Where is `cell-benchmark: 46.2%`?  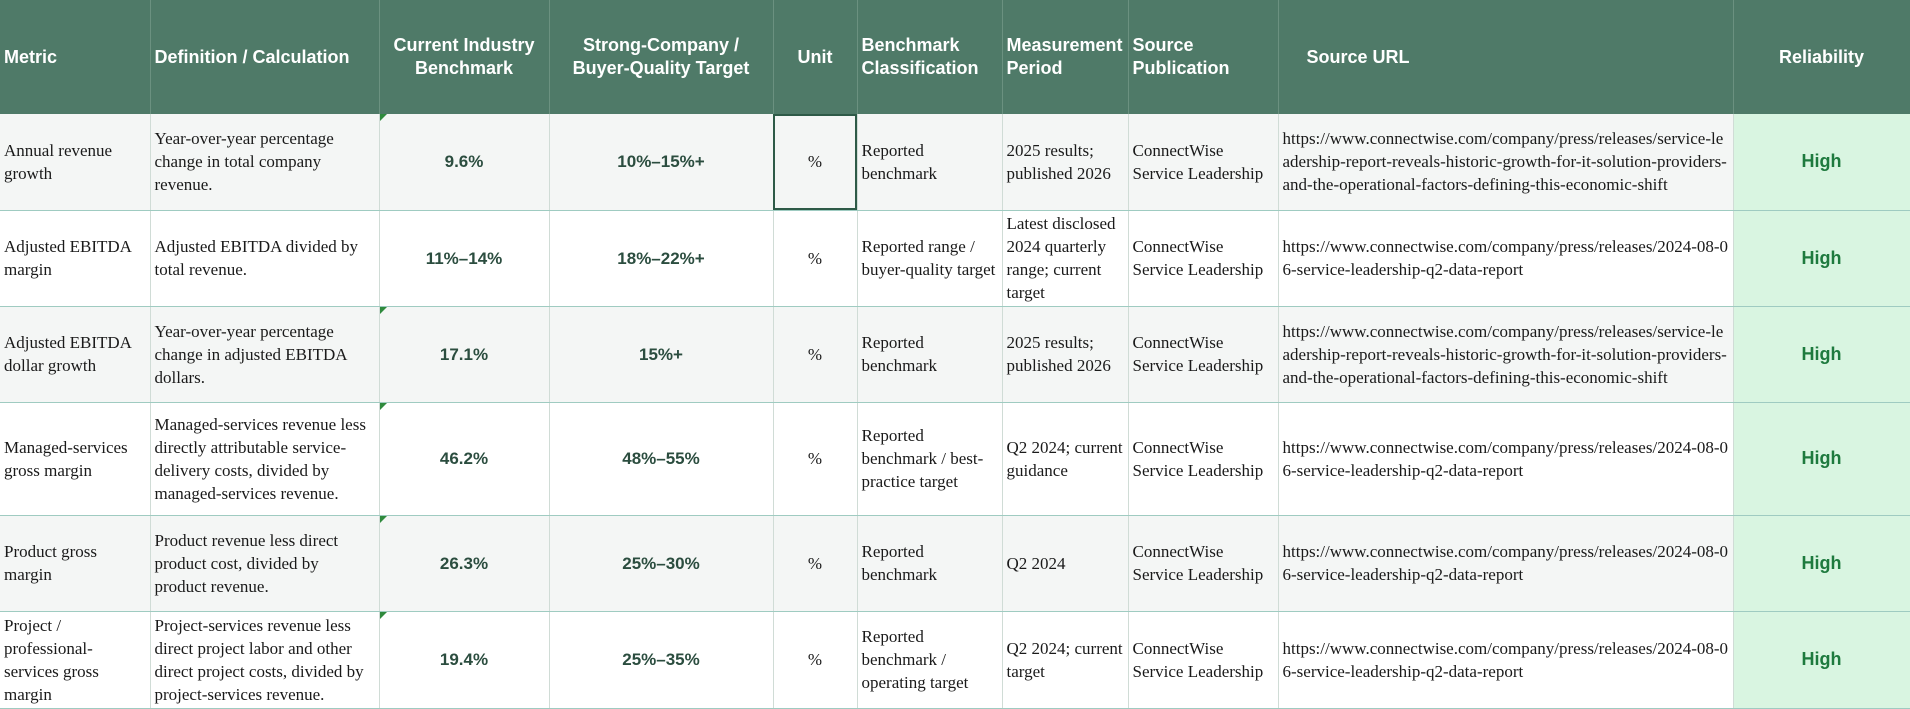 cell-benchmark: 46.2% is located at coordinates (464, 459).